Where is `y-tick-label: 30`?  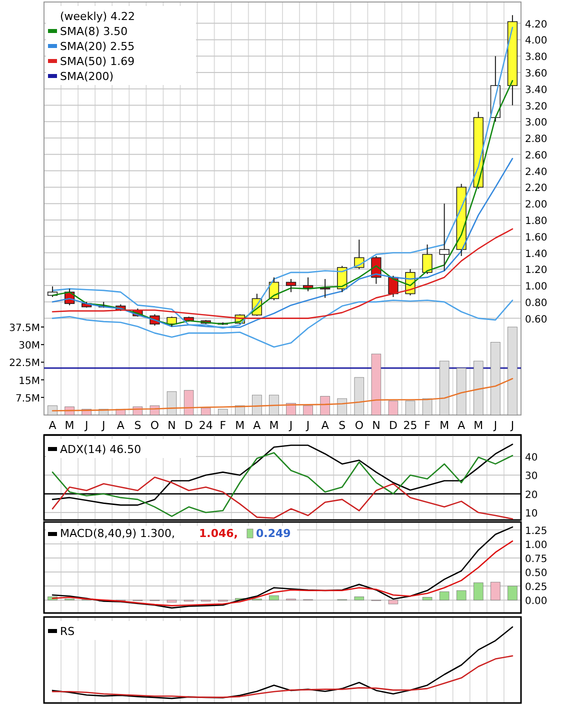
y-tick-label: 30 is located at coordinates (531, 476).